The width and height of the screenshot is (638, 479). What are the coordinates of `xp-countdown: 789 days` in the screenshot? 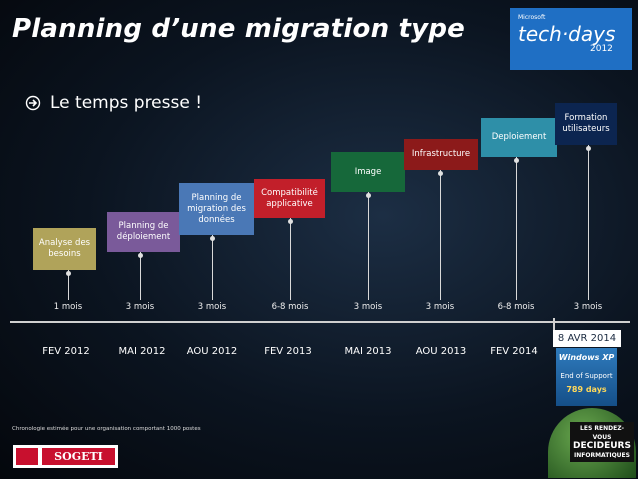 It's located at (586, 389).